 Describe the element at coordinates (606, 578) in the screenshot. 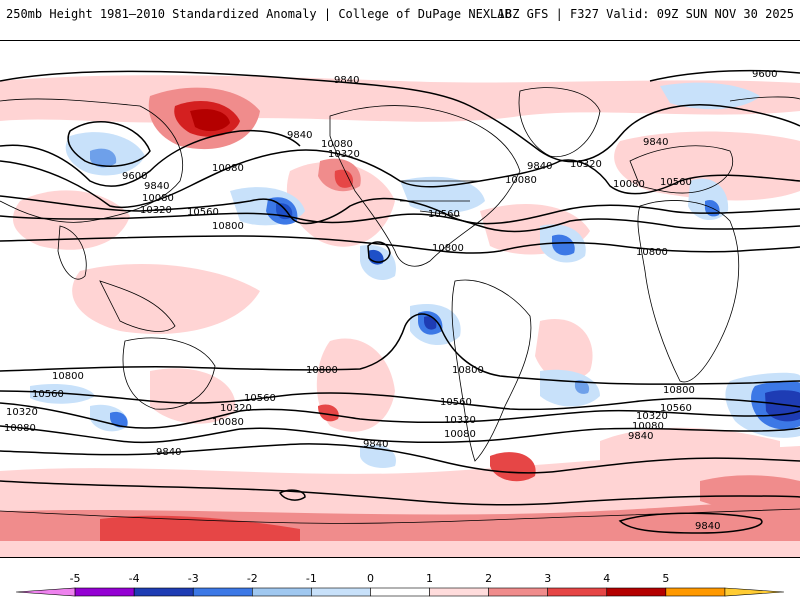

I see `colorbar-tick-label: 4` at that location.